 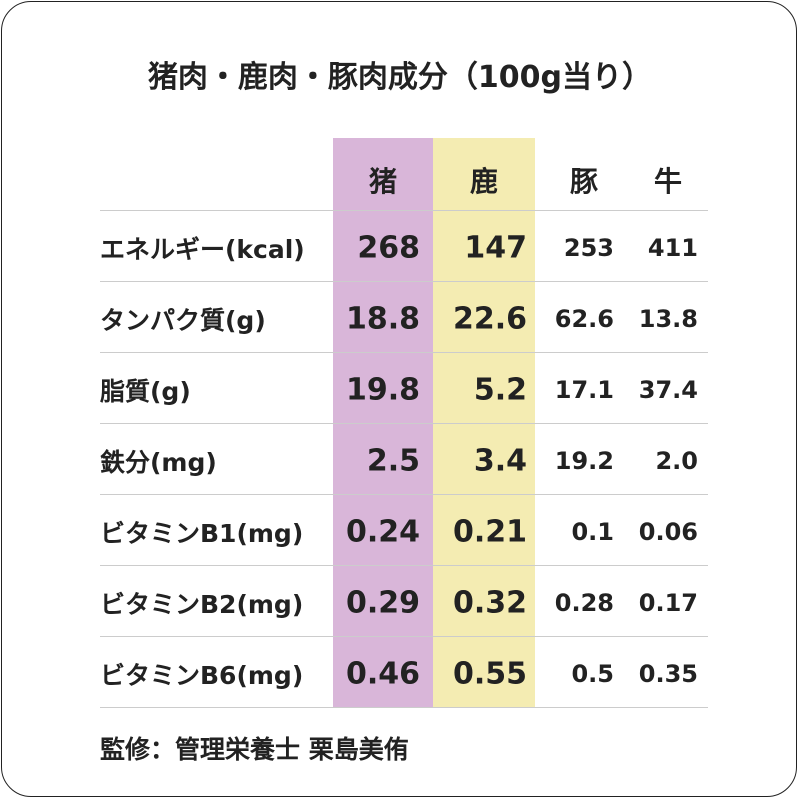 What do you see at coordinates (584, 181) in the screenshot?
I see `column-header: 豚` at bounding box center [584, 181].